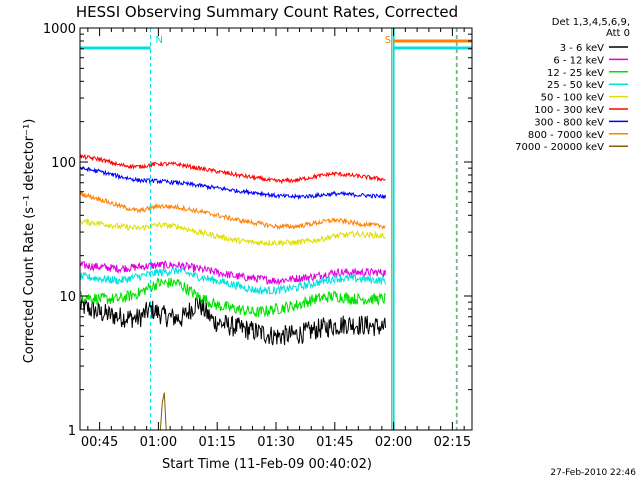  Describe the element at coordinates (216, 442) in the screenshot. I see `x-tick-label: 01:15` at that location.